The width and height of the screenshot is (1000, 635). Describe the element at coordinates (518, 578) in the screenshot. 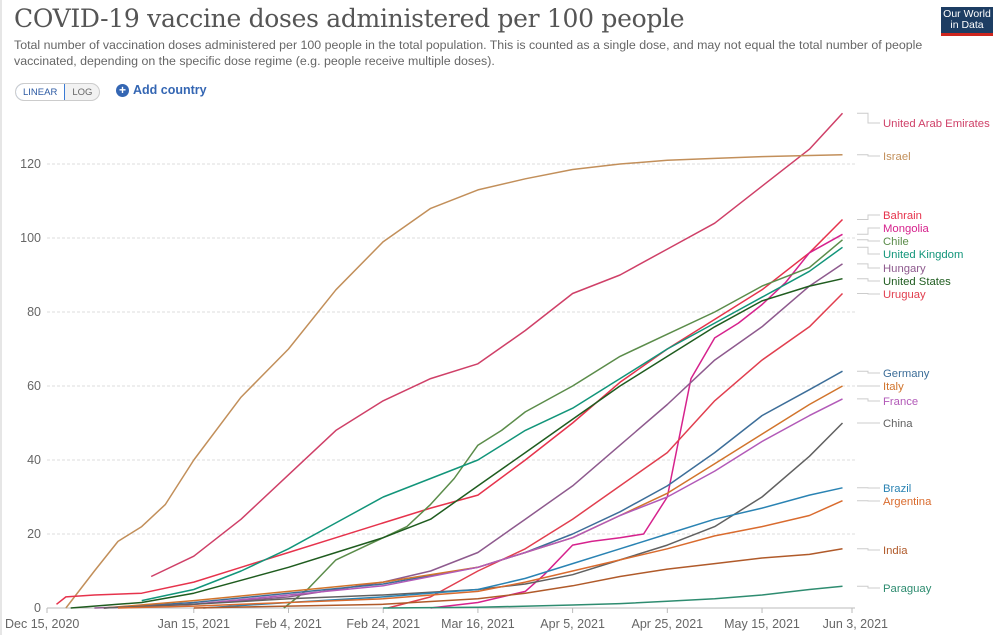

I see `series-line-india` at that location.